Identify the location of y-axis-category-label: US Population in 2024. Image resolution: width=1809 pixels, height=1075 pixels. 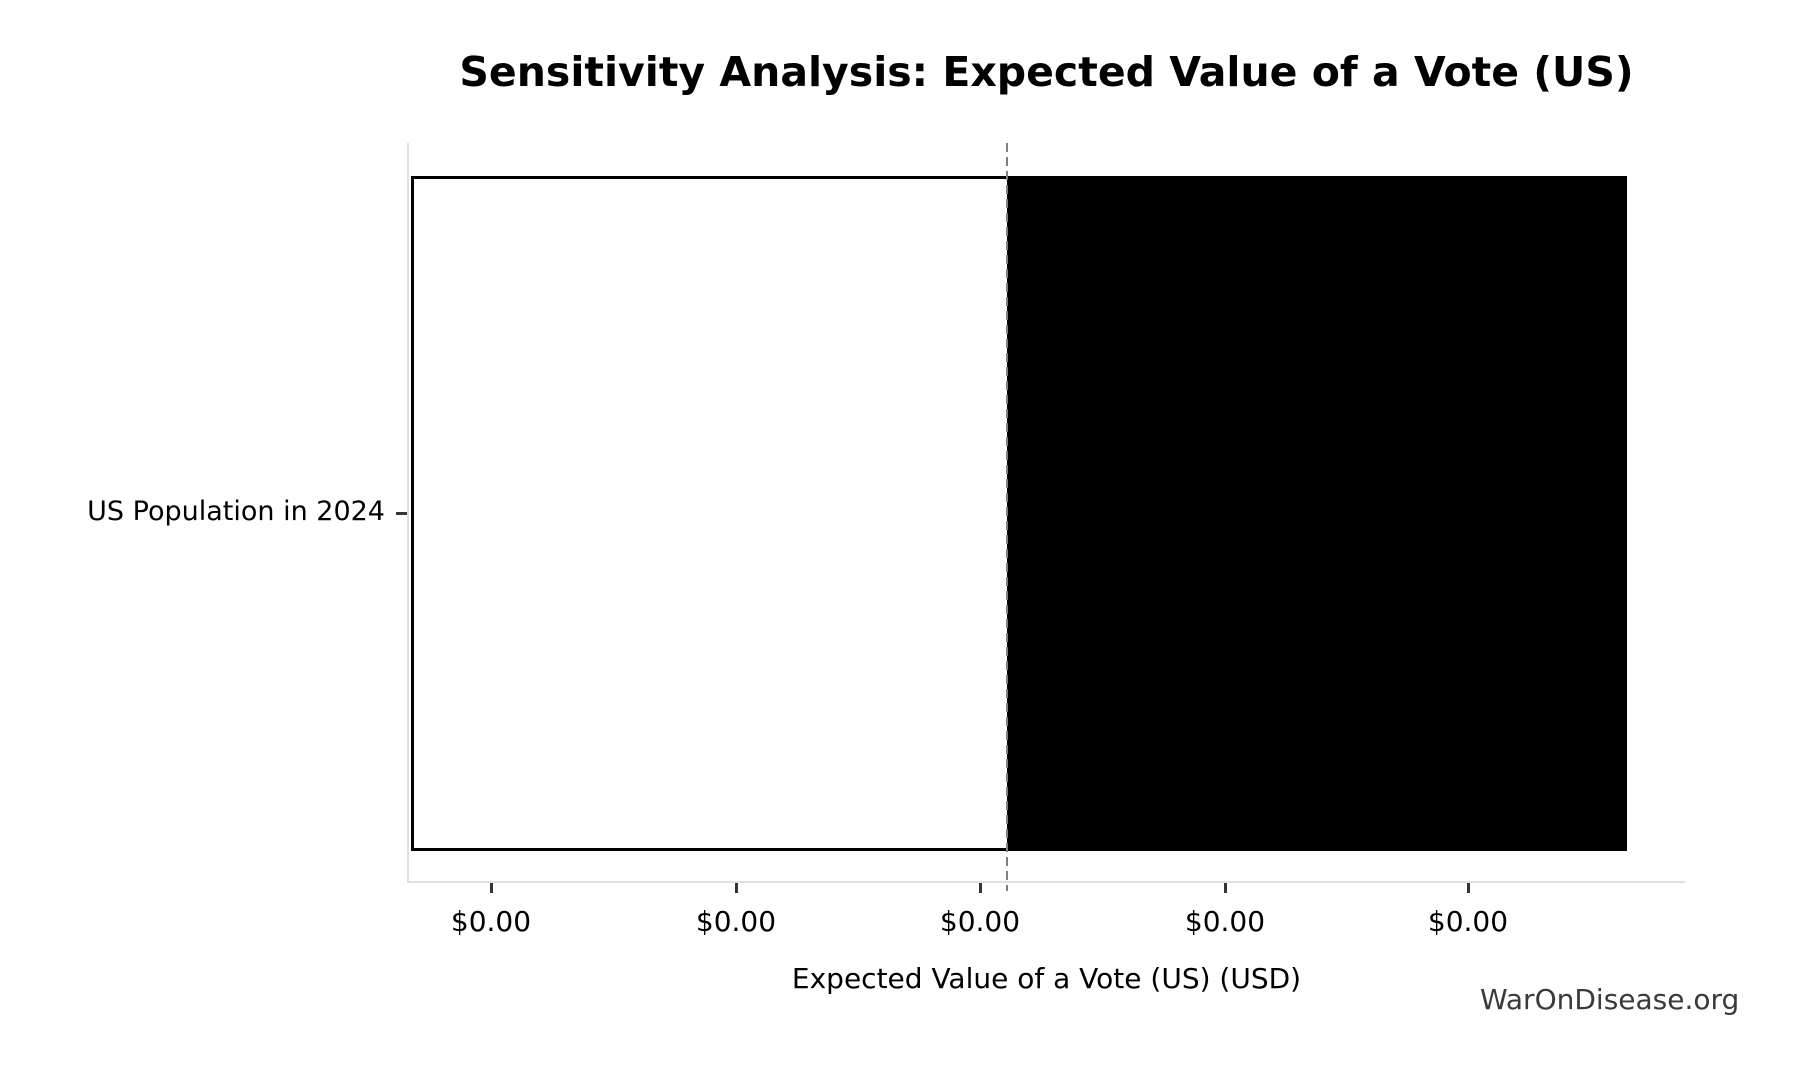
(236, 511).